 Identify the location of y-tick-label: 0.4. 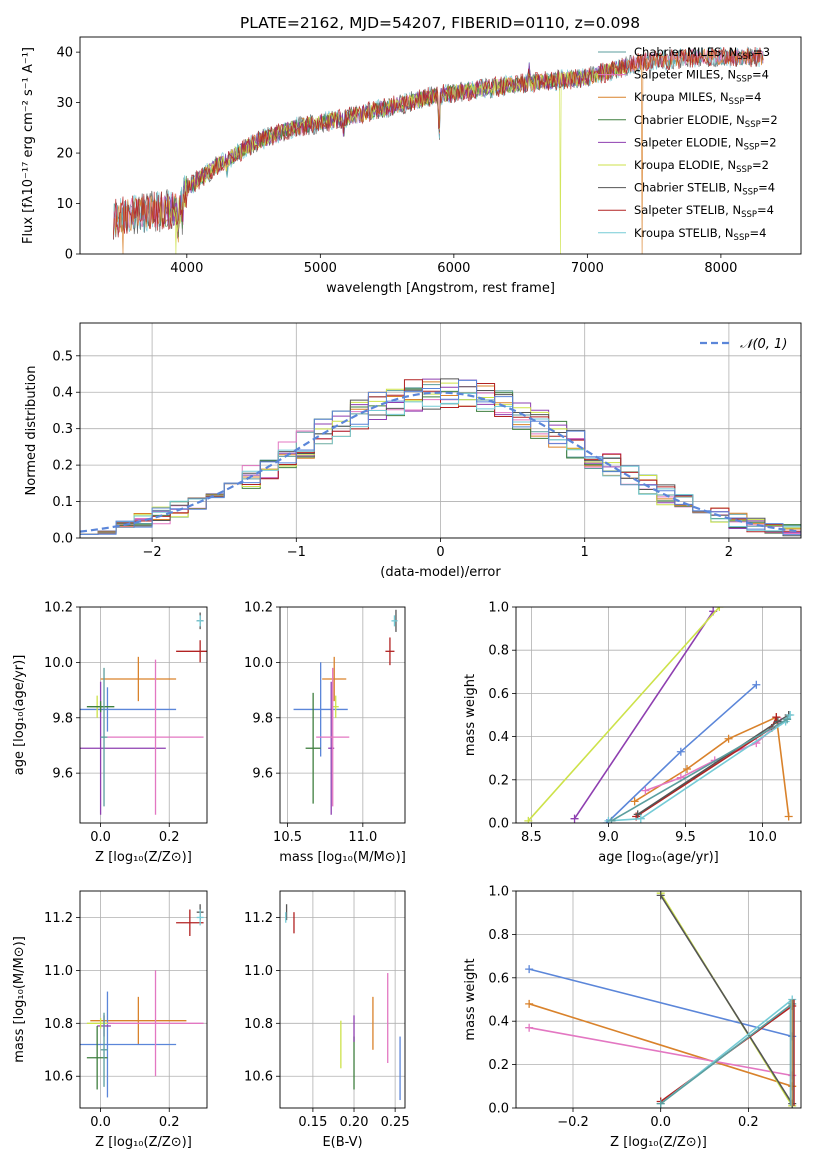
(498, 1022).